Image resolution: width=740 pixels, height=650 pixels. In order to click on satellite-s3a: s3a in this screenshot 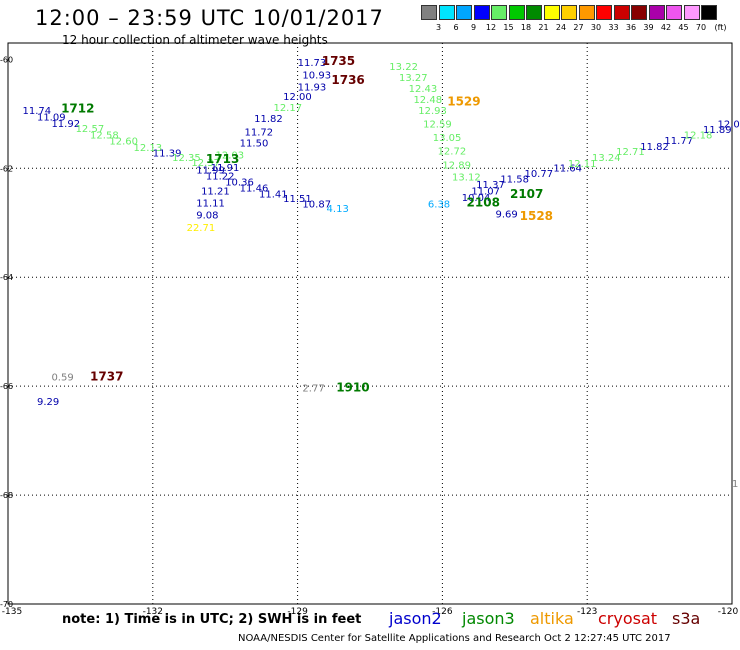, I will do `click(686, 618)`.